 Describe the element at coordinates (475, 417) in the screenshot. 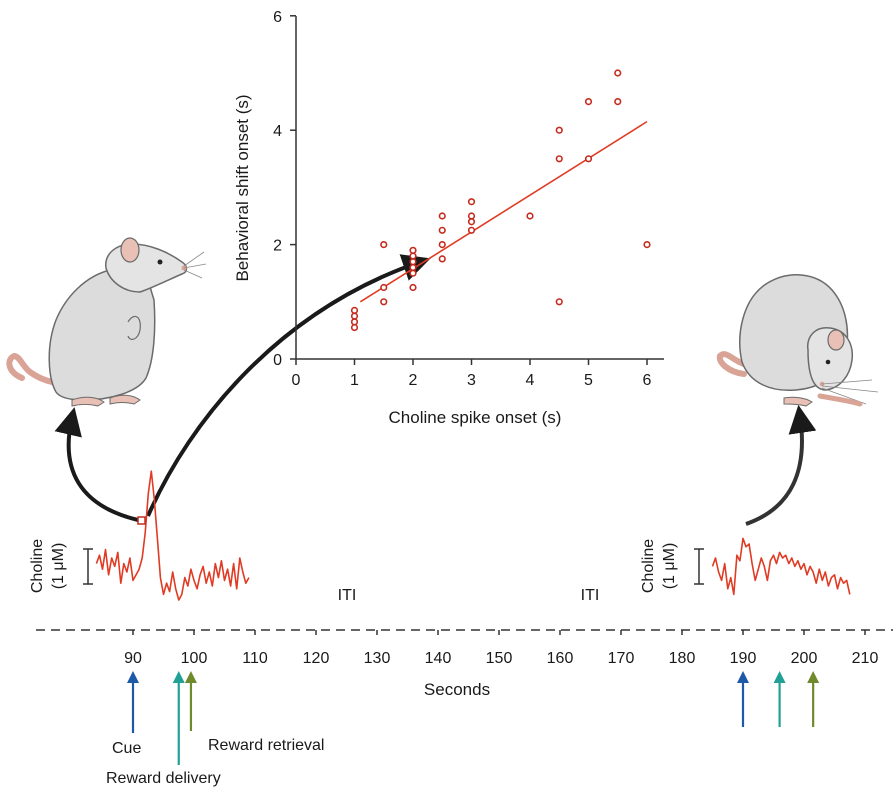

I see `x-axis-title: Choline spike onset (s)` at that location.